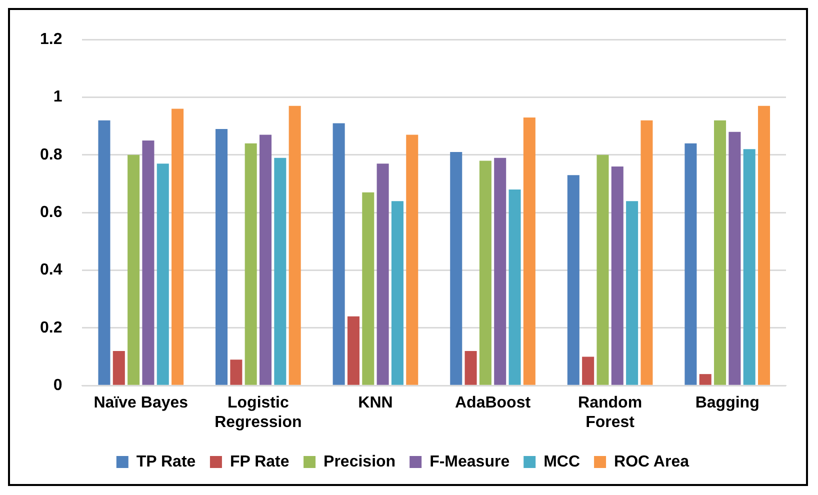  What do you see at coordinates (727, 403) in the screenshot?
I see `x-tick-label: Bagging` at bounding box center [727, 403].